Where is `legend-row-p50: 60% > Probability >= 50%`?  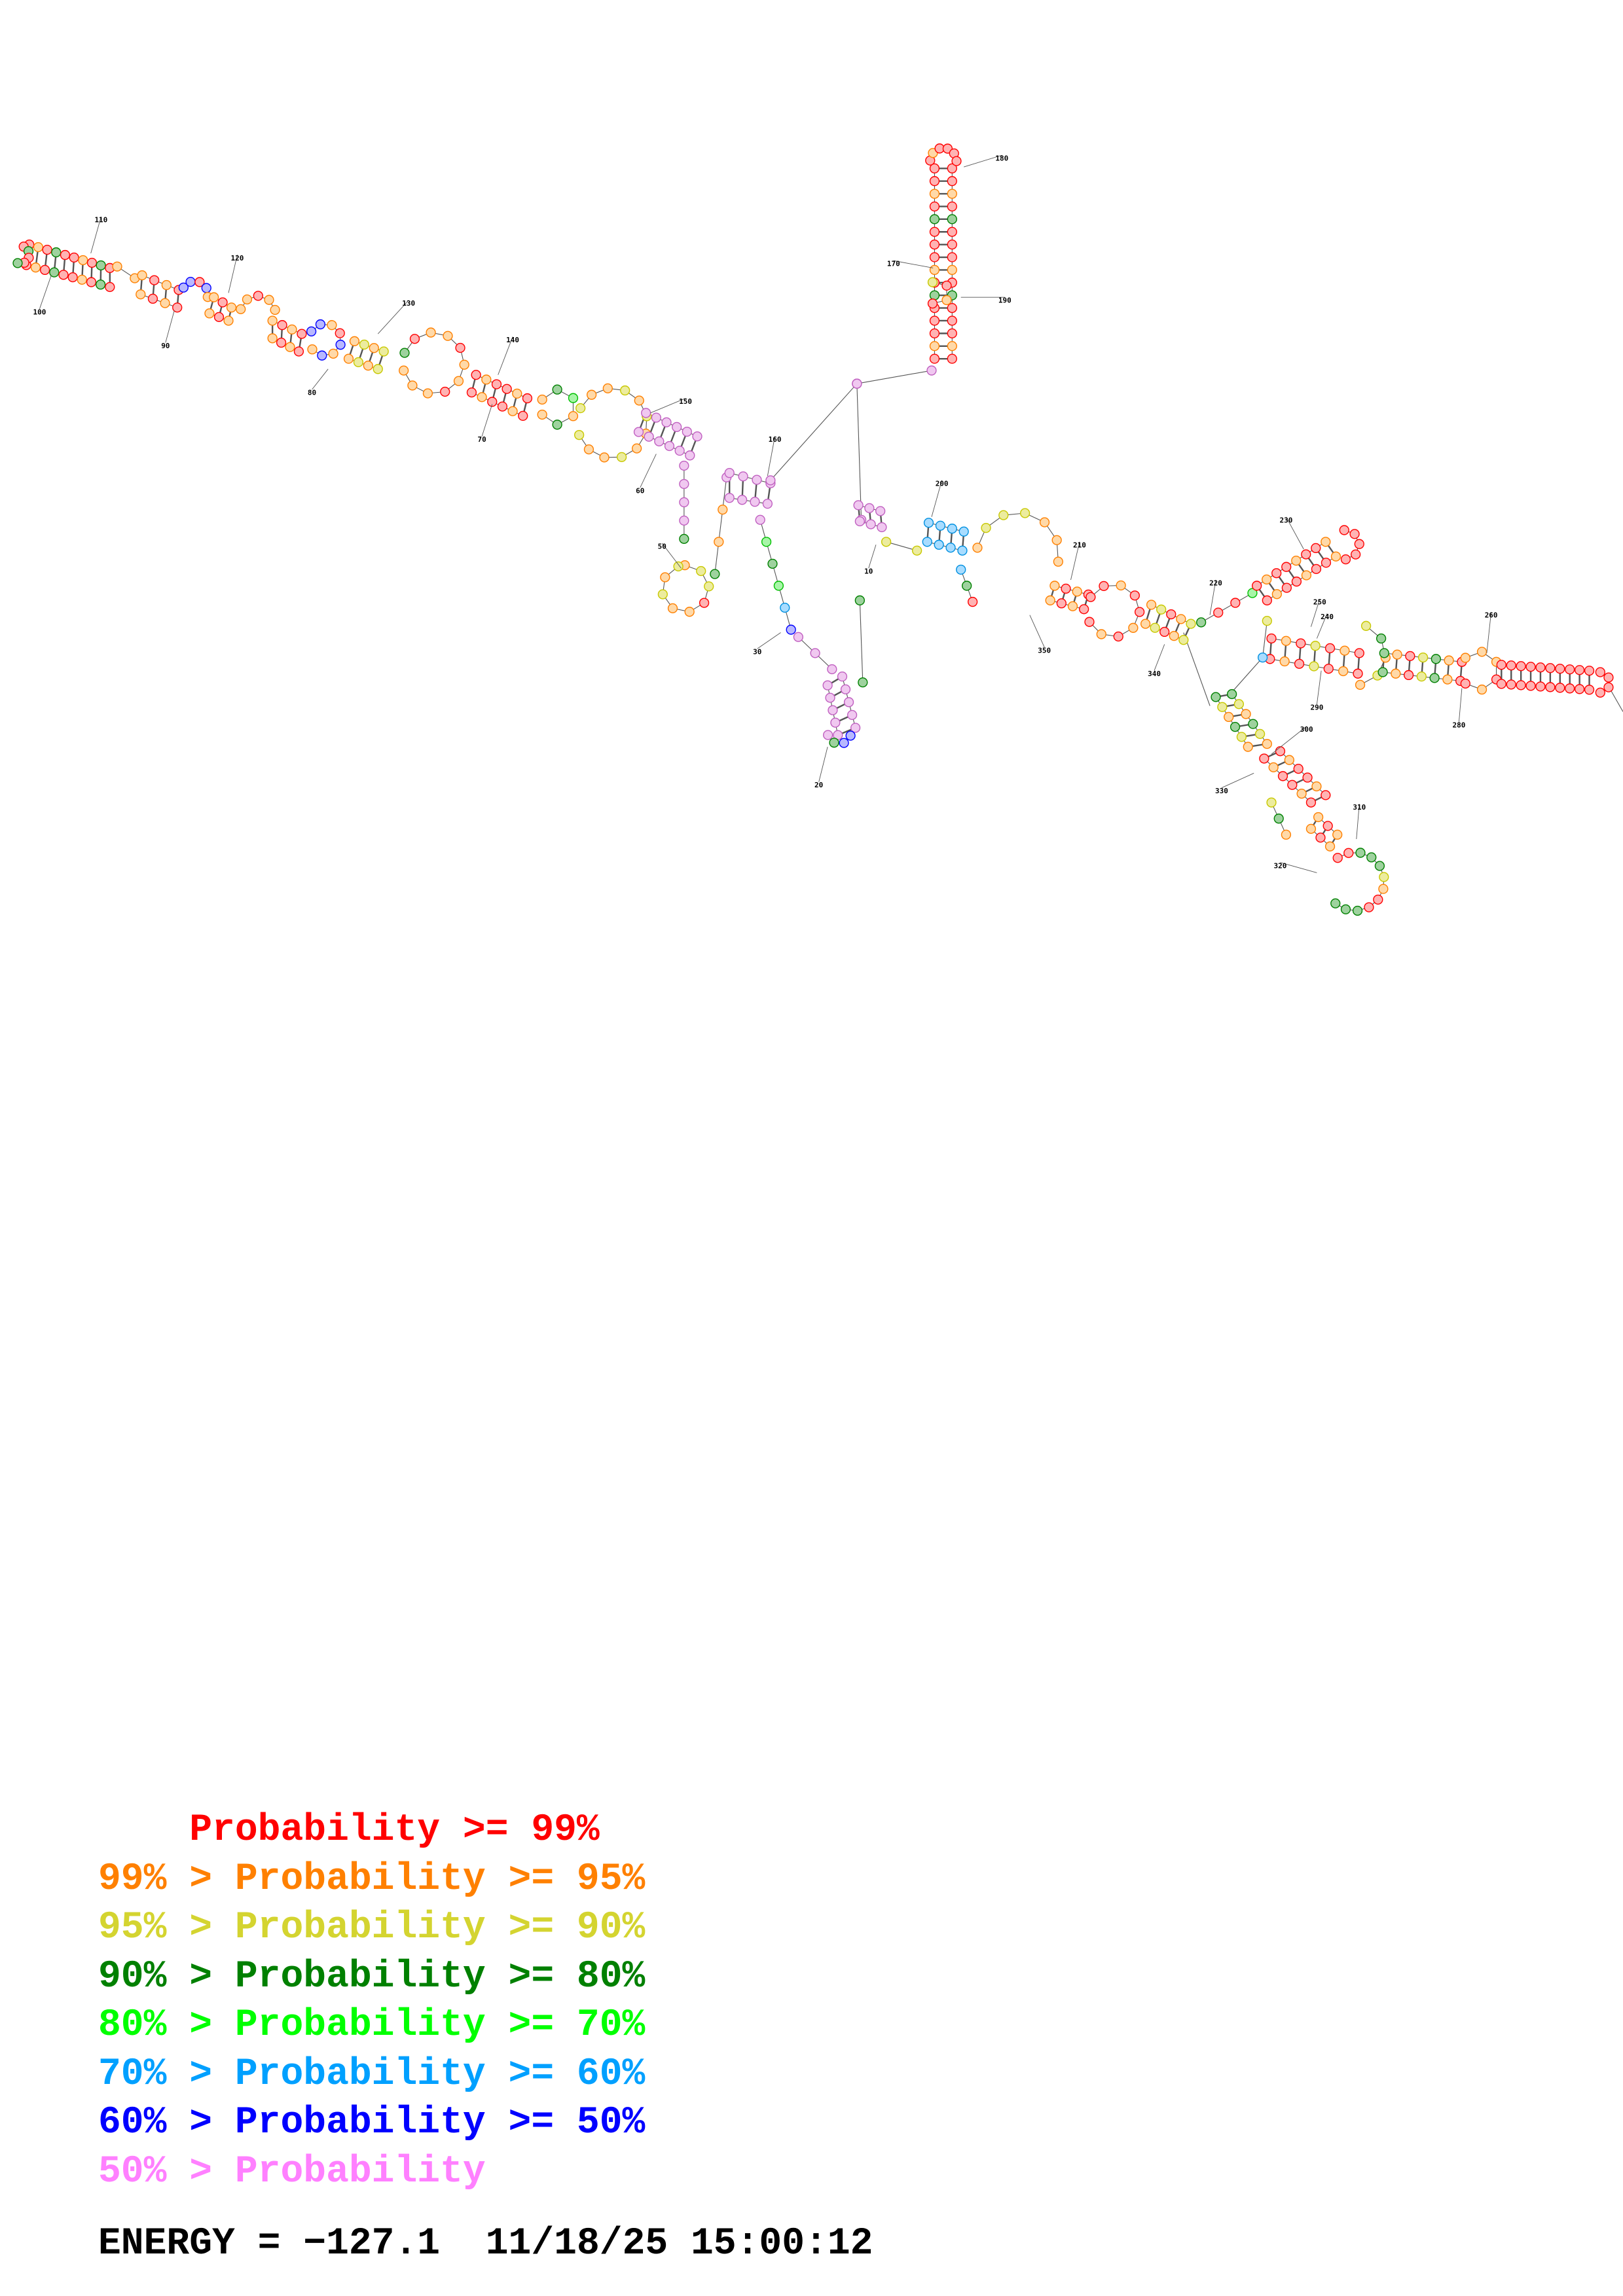
legend-row-p50: 60% > Probability >= 50% is located at coordinates (371, 2123).